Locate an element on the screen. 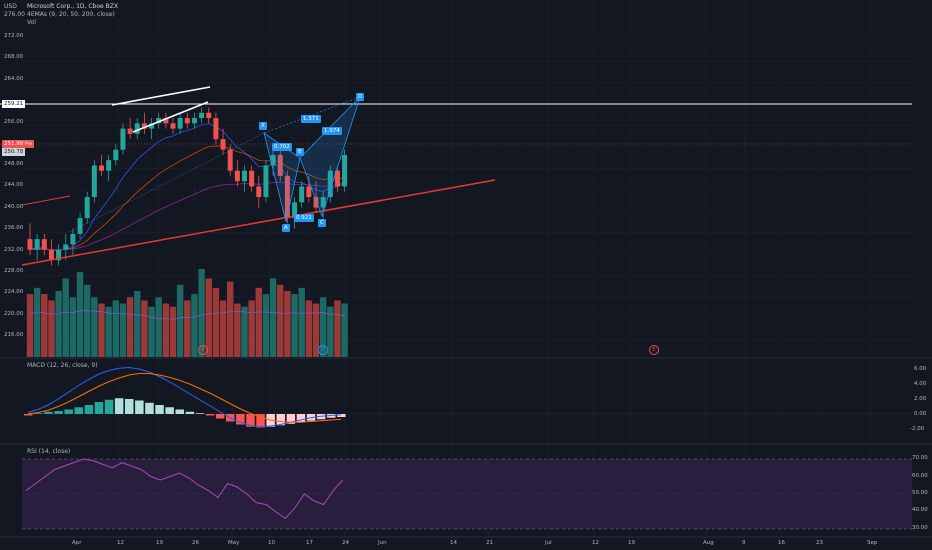 Image resolution: width=932 pixels, height=550 pixels. dividend-event-icon: D is located at coordinates (323, 350).